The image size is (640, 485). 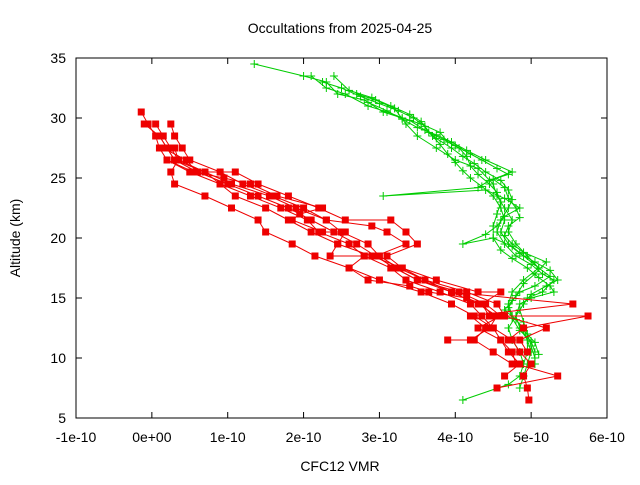 I want to click on x-tick-label: -1e-10, so click(x=76, y=437).